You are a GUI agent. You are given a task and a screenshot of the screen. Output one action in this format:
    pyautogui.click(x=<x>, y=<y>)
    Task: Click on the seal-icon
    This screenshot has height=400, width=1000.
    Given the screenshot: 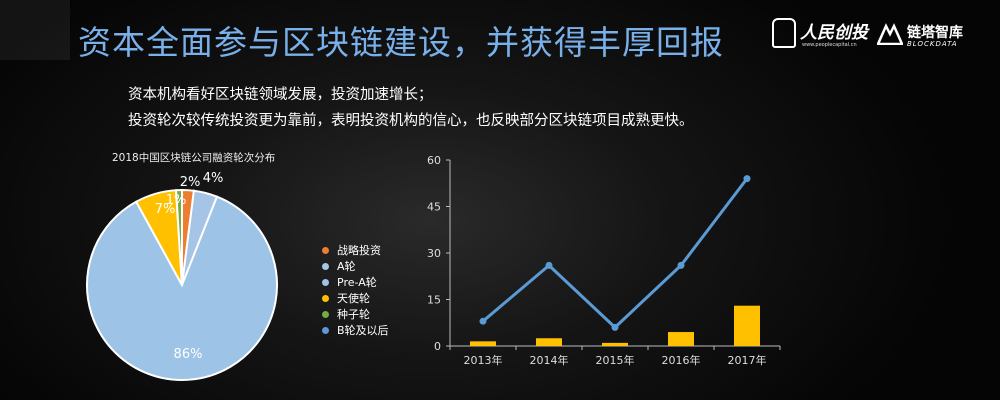 What is the action you would take?
    pyautogui.click(x=784, y=33)
    